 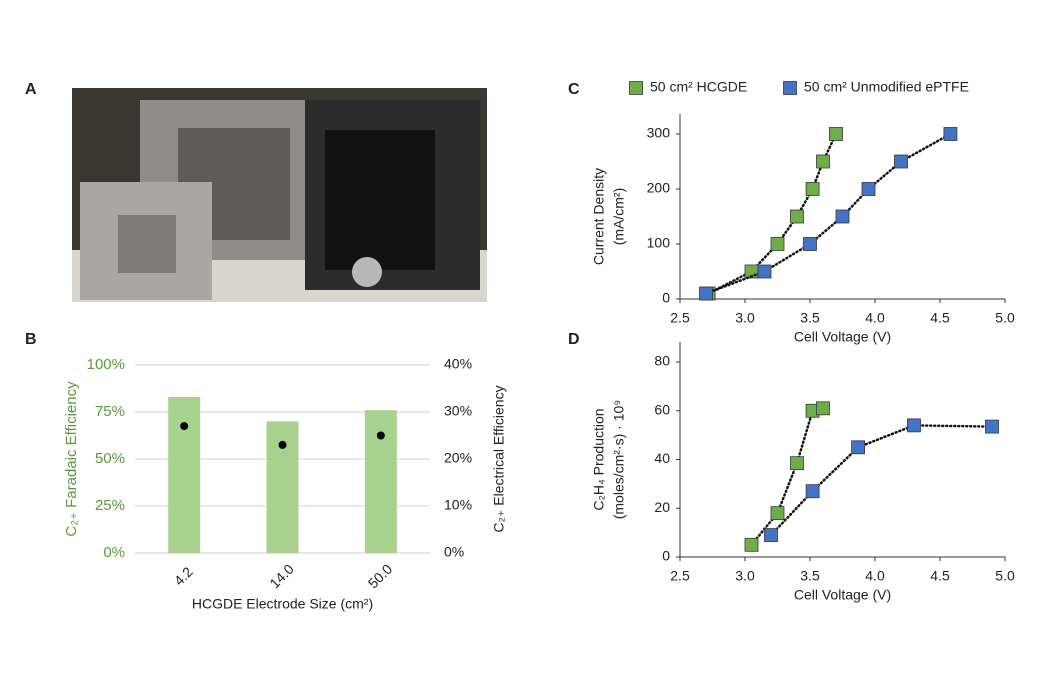 What do you see at coordinates (458, 364) in the screenshot?
I see `y2-tick-label: 40%` at bounding box center [458, 364].